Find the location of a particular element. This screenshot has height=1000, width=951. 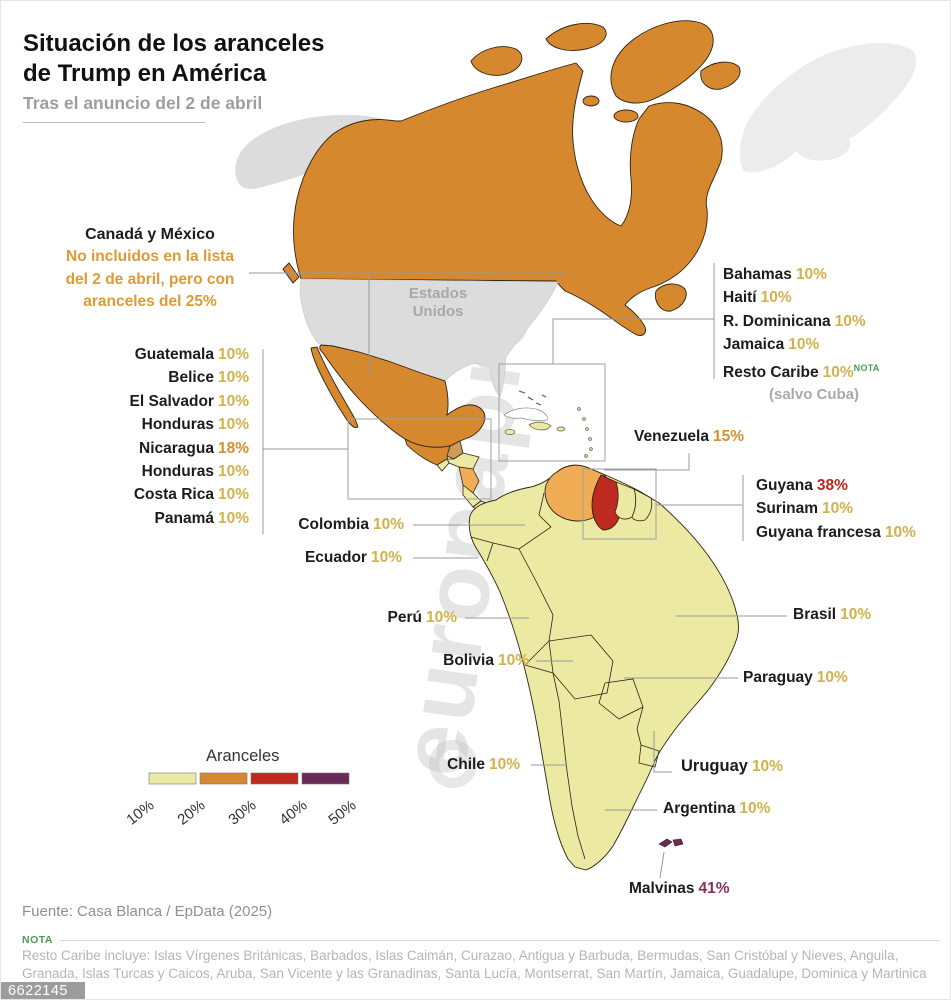

caribbean-box is located at coordinates (552, 412).